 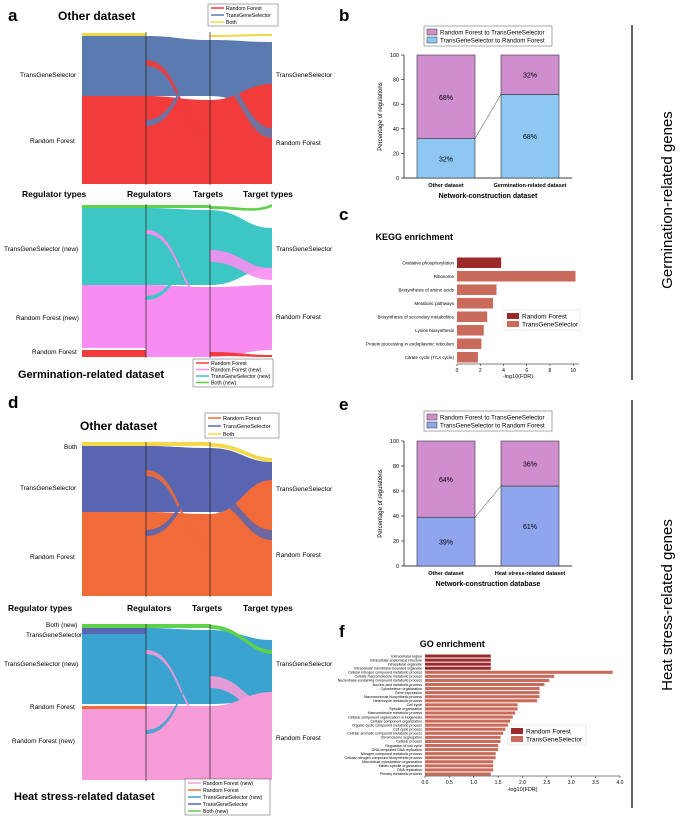 What do you see at coordinates (446, 543) in the screenshot?
I see `data-label-low: 39%` at bounding box center [446, 543].